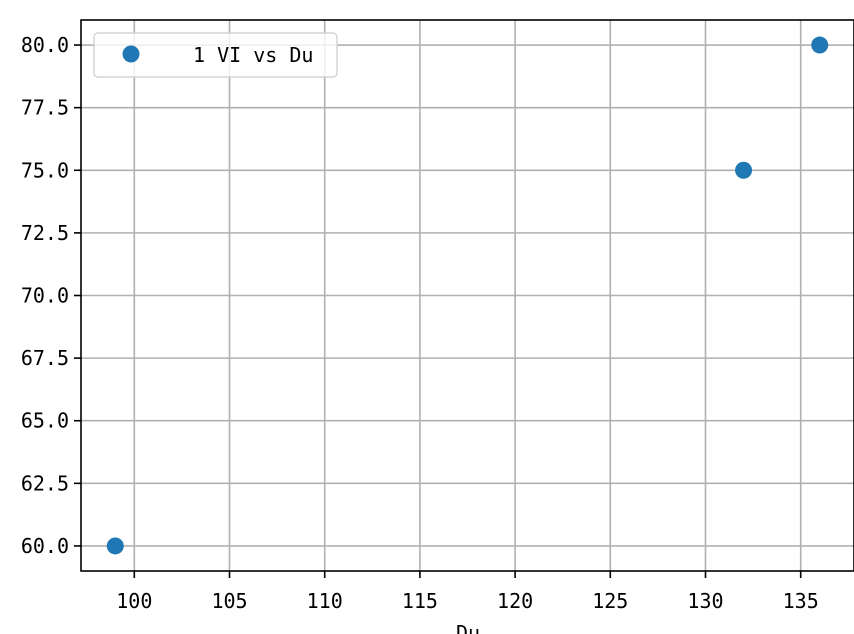 This screenshot has height=634, width=854. Describe the element at coordinates (45, 421) in the screenshot. I see `y-tick-label: 65.0` at that location.